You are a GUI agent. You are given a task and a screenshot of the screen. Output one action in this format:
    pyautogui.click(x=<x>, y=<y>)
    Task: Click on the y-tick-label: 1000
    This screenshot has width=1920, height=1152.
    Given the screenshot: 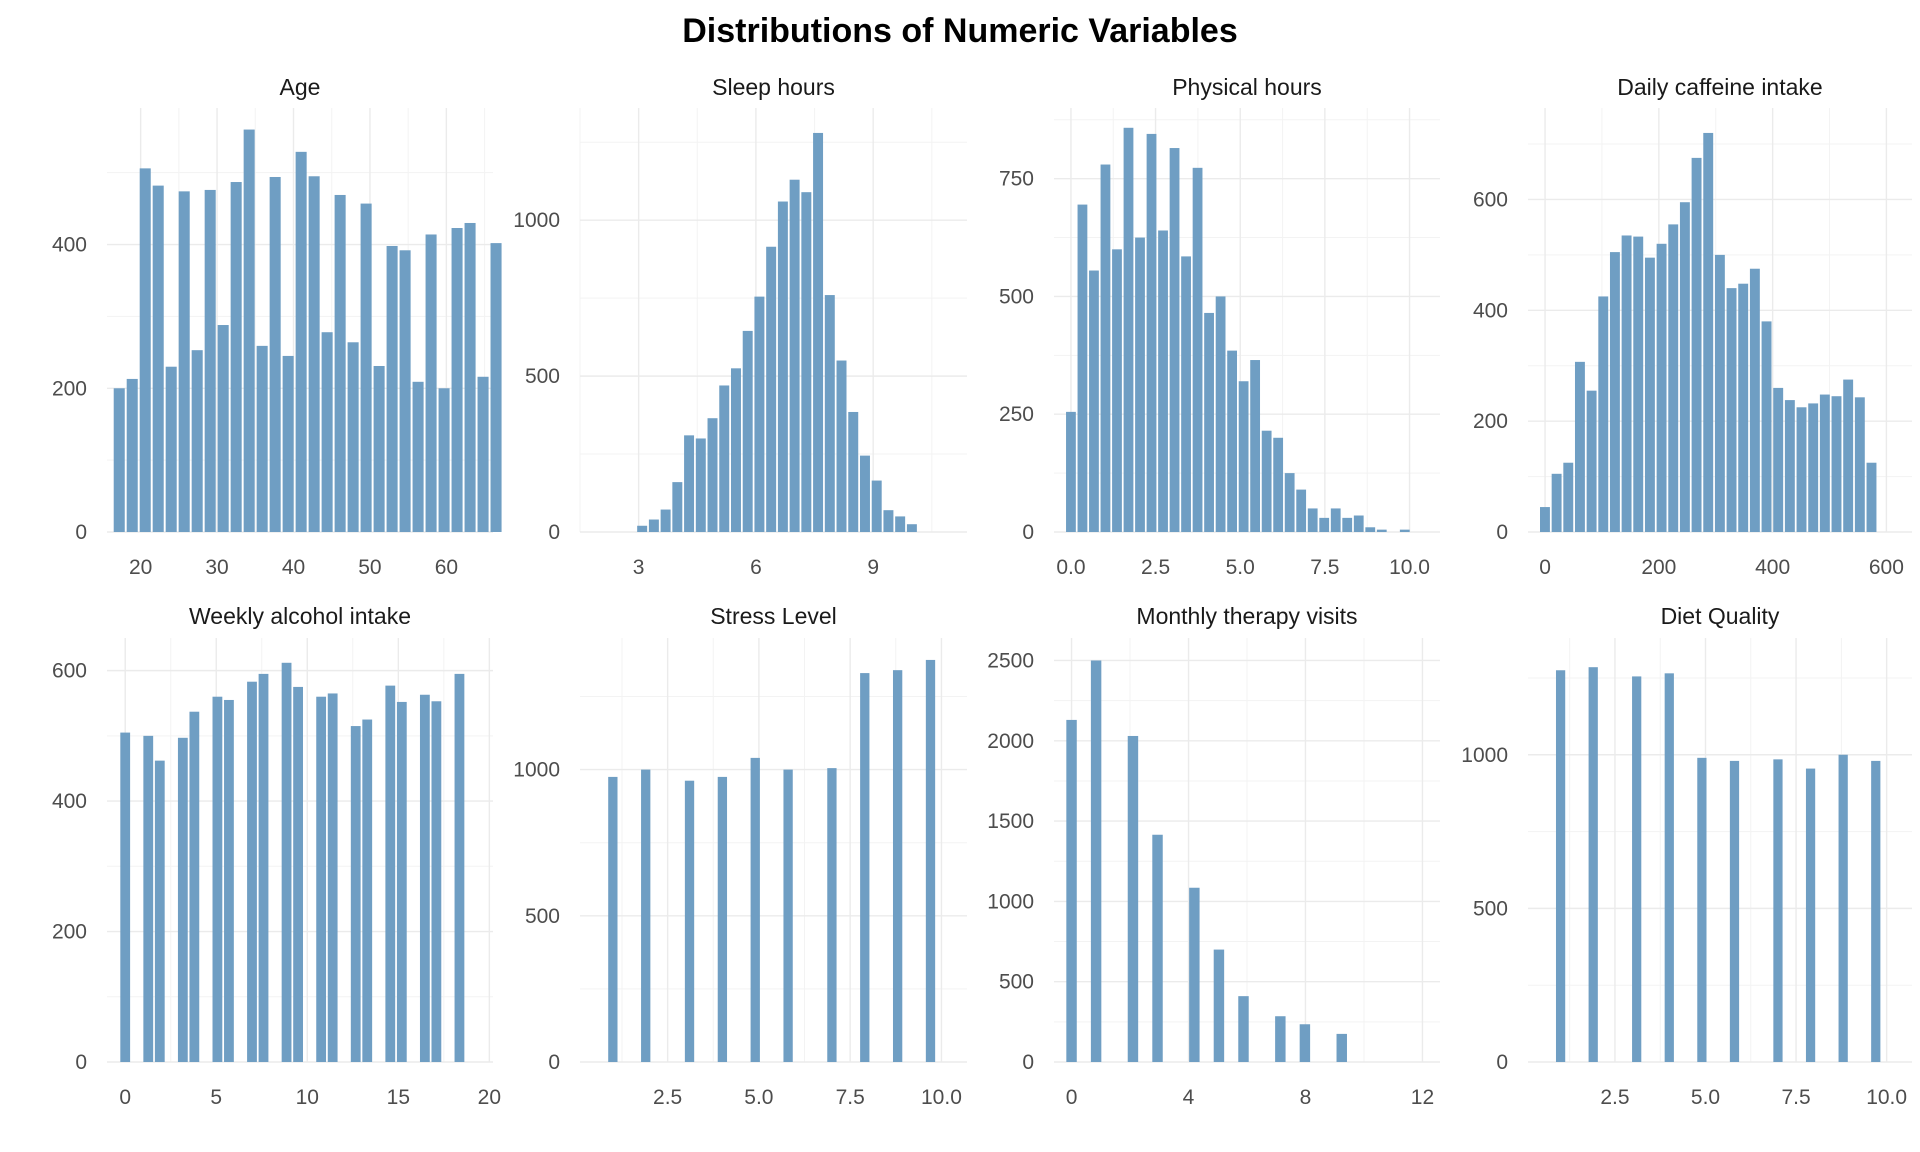 What is the action you would take?
    pyautogui.click(x=536, y=770)
    